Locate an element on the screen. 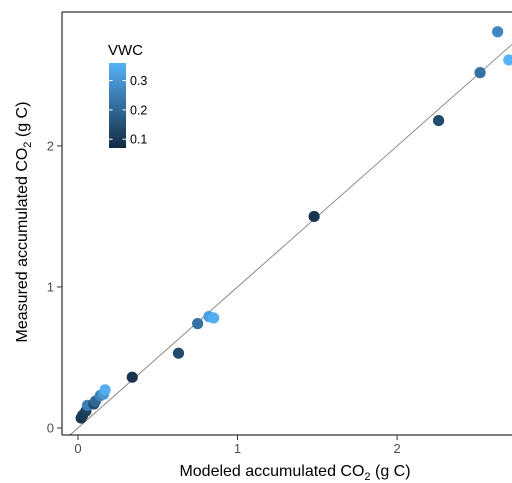 This screenshot has height=483, width=512. legend-label-2: 0.2 is located at coordinates (138, 110).